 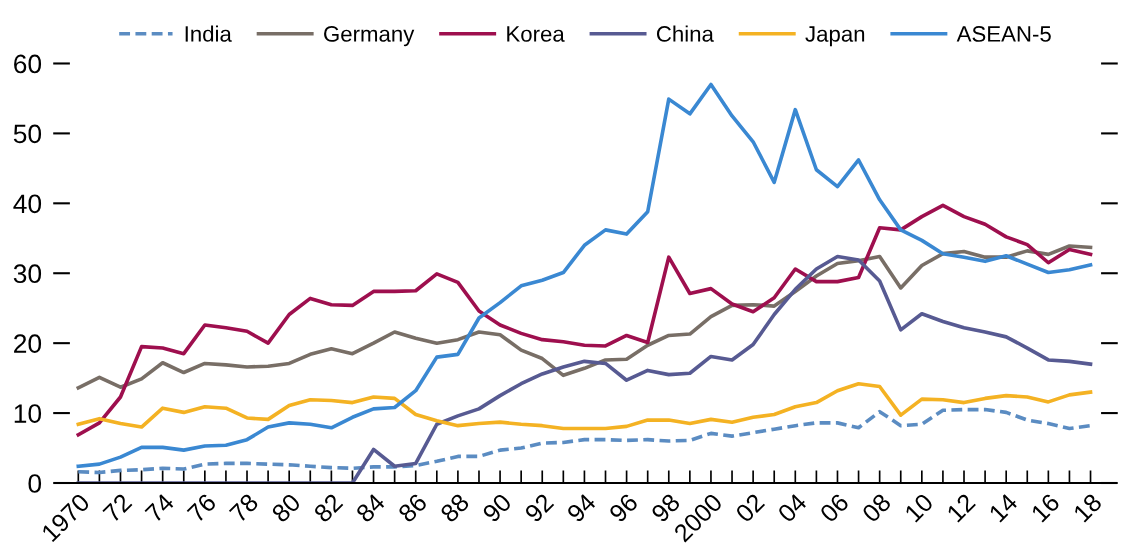 I want to click on x-tick-label: 84, so click(x=371, y=508).